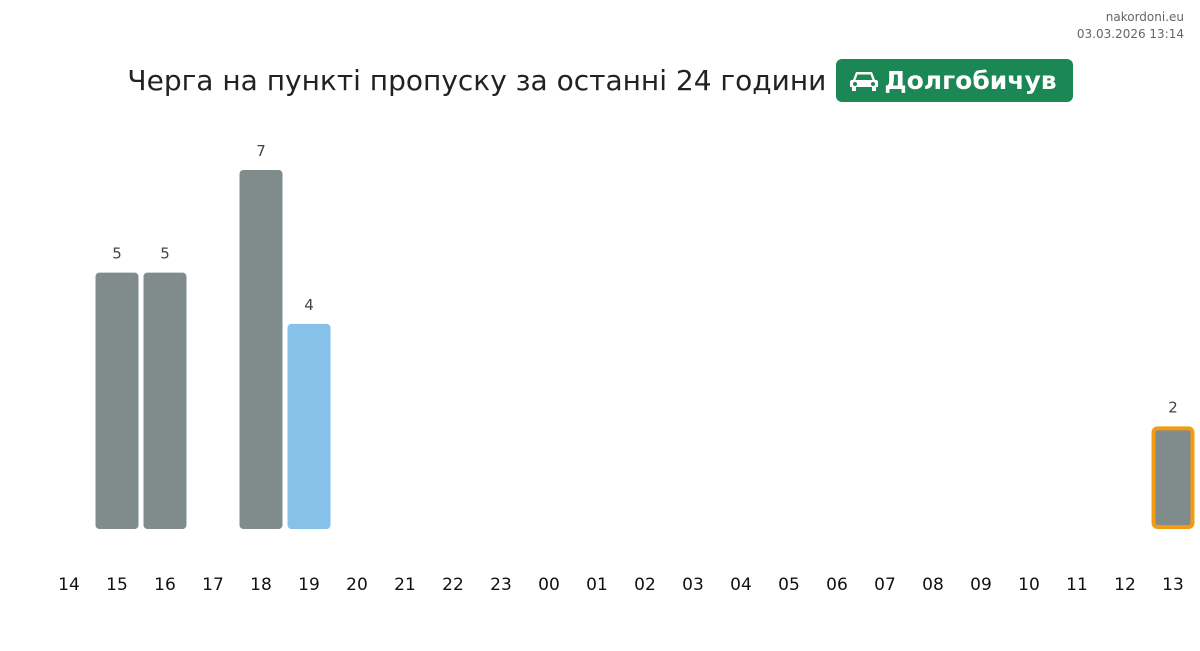  What do you see at coordinates (789, 585) in the screenshot?
I see `x-tick-label: 05` at bounding box center [789, 585].